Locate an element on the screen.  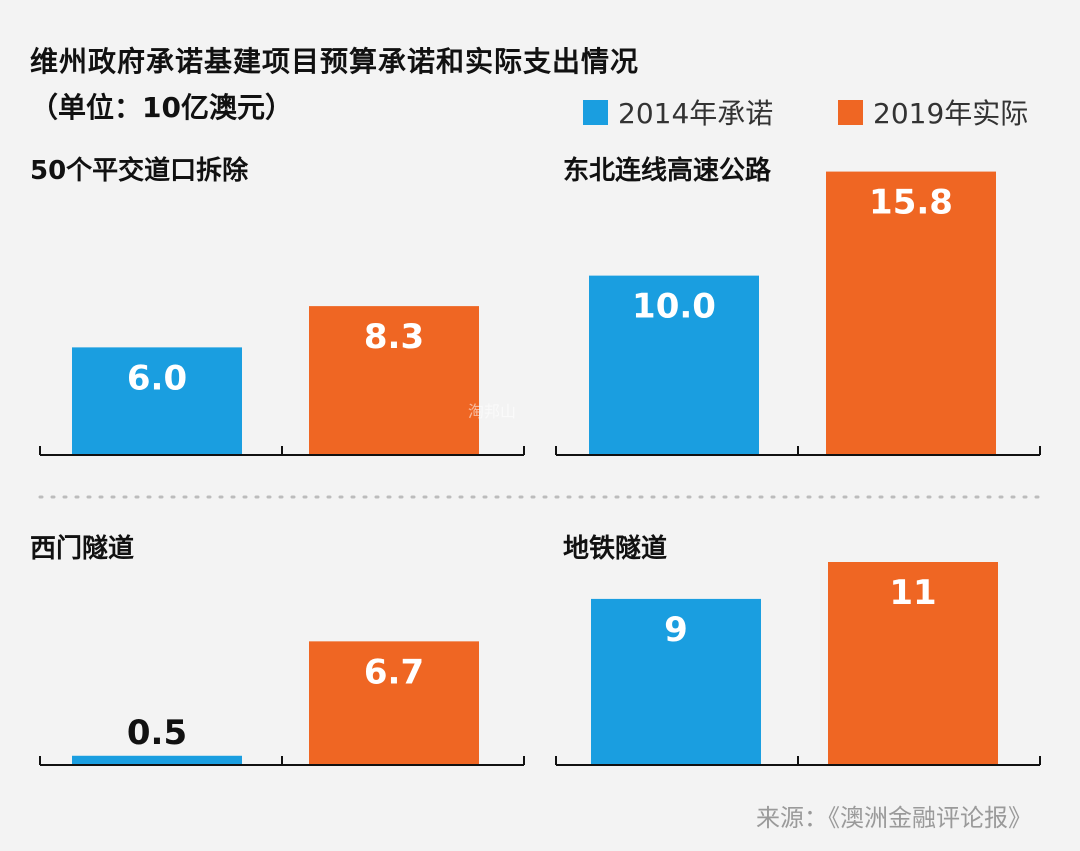
panel-title-west-gate-tunnel: 西门隧道 is located at coordinates (82, 549).